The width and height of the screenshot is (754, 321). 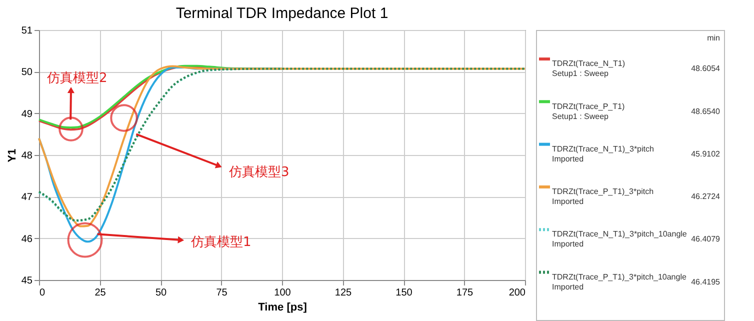 What do you see at coordinates (12, 155) in the screenshot?
I see `y-axis-title: Y1` at bounding box center [12, 155].